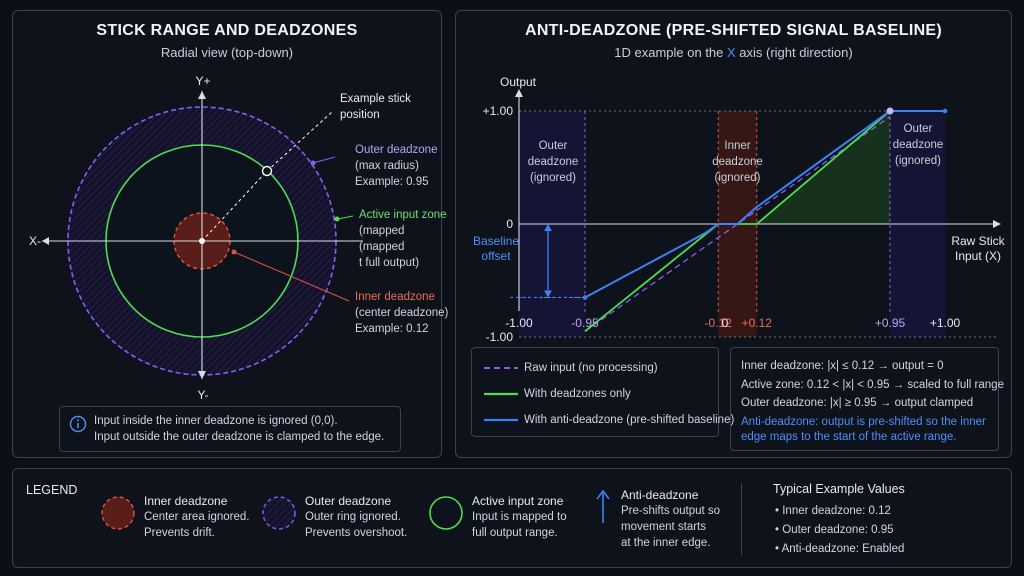 The width and height of the screenshot is (1024, 576). I want to click on outer-left-label-1: deadzone, so click(553, 162).